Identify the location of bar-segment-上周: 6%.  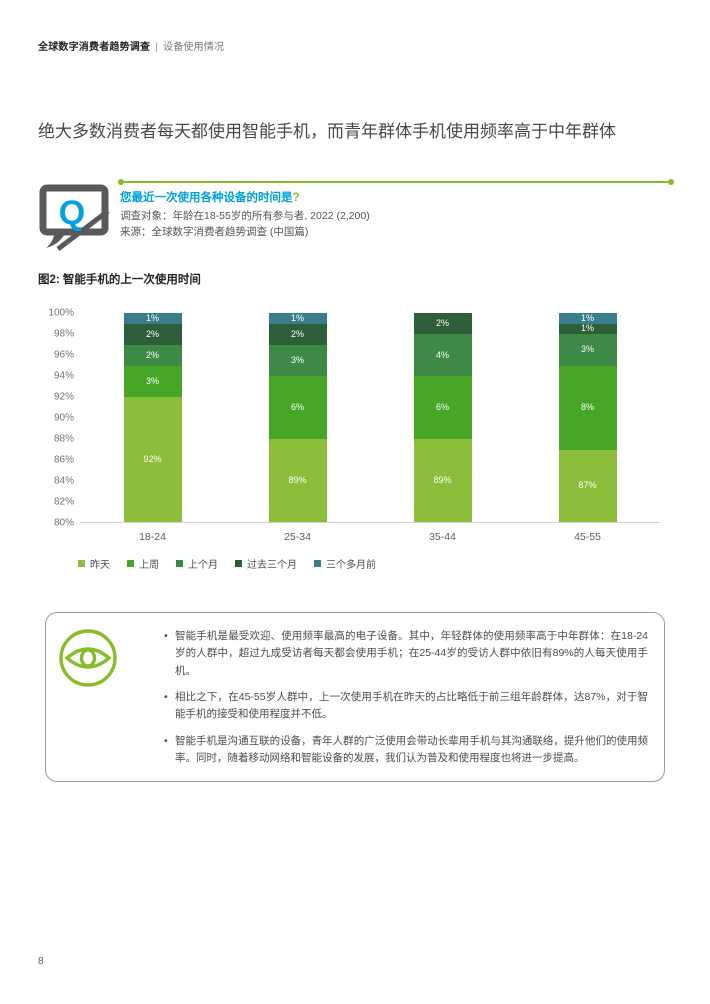
(442, 407).